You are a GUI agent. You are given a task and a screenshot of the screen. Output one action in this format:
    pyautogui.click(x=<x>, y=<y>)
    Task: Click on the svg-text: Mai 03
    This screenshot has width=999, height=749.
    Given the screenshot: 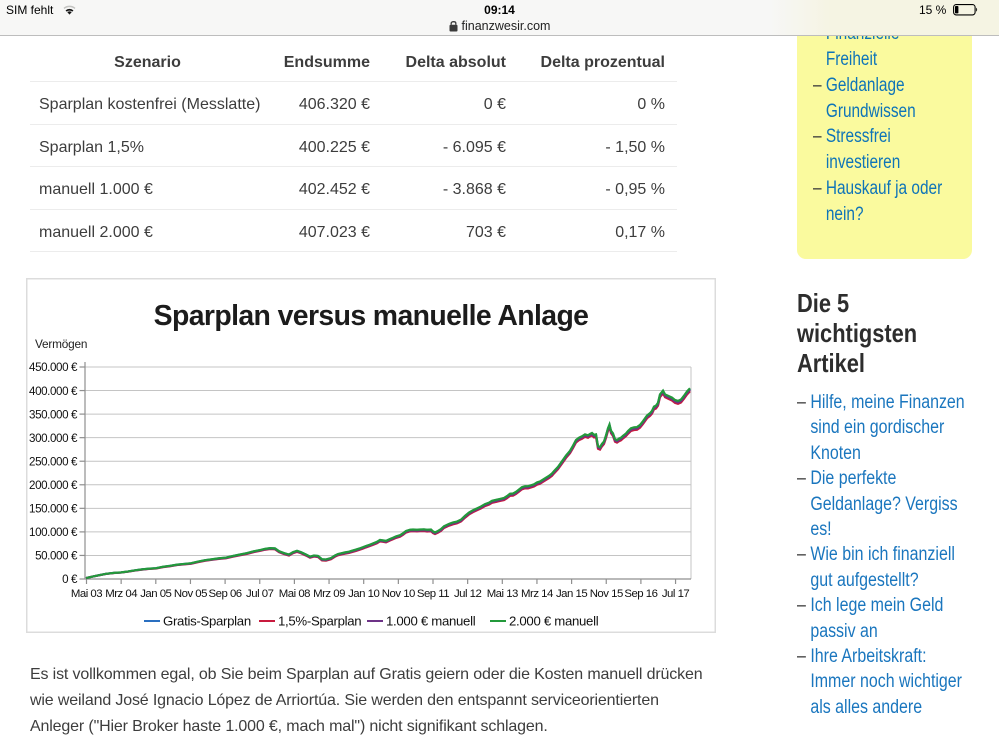 What is the action you would take?
    pyautogui.click(x=86, y=594)
    